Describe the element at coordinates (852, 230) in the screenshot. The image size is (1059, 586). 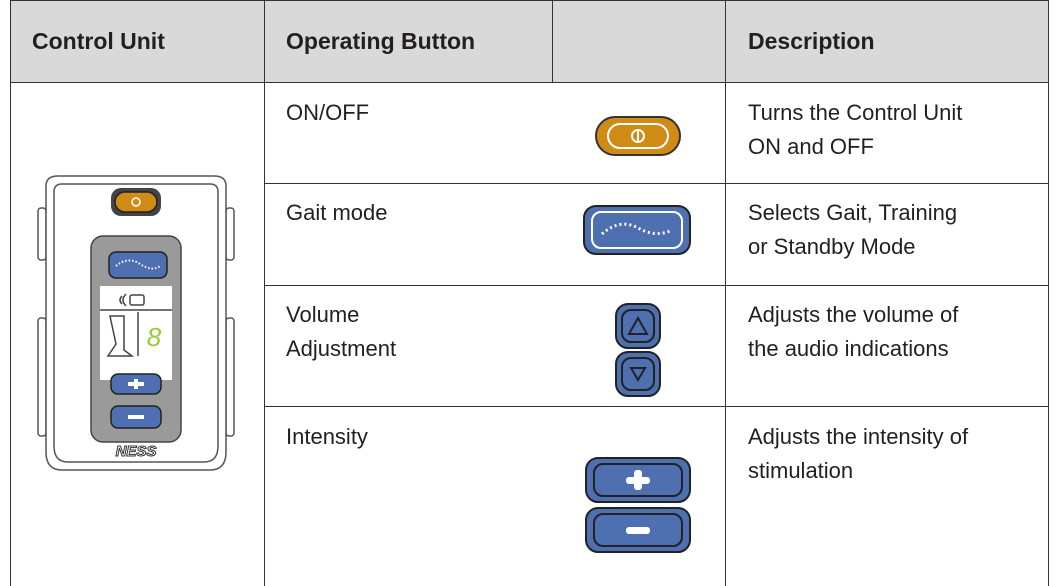
I see `description: Selects Gait, Training or Standby Mode` at that location.